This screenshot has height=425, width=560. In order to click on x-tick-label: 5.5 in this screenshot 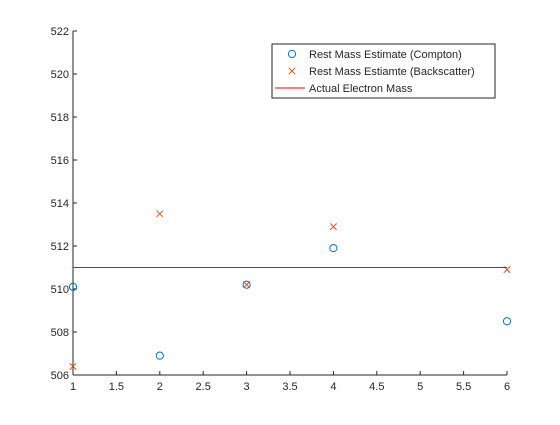, I will do `click(463, 387)`.